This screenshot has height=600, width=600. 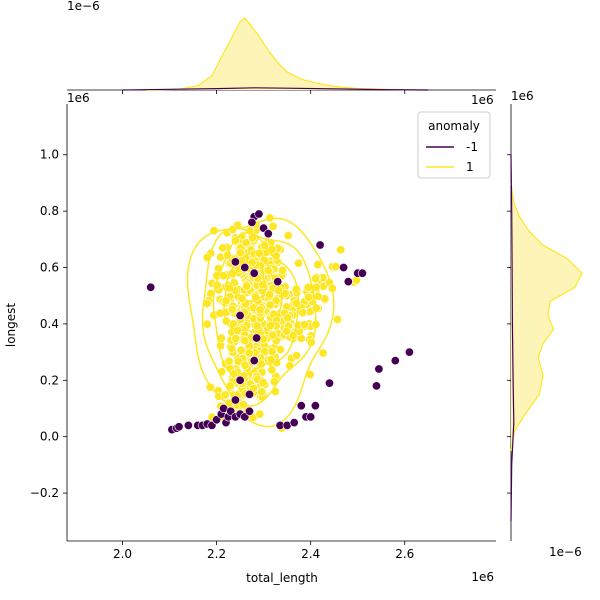 I want to click on marginal-x-kde-normal, so click(x=287, y=54).